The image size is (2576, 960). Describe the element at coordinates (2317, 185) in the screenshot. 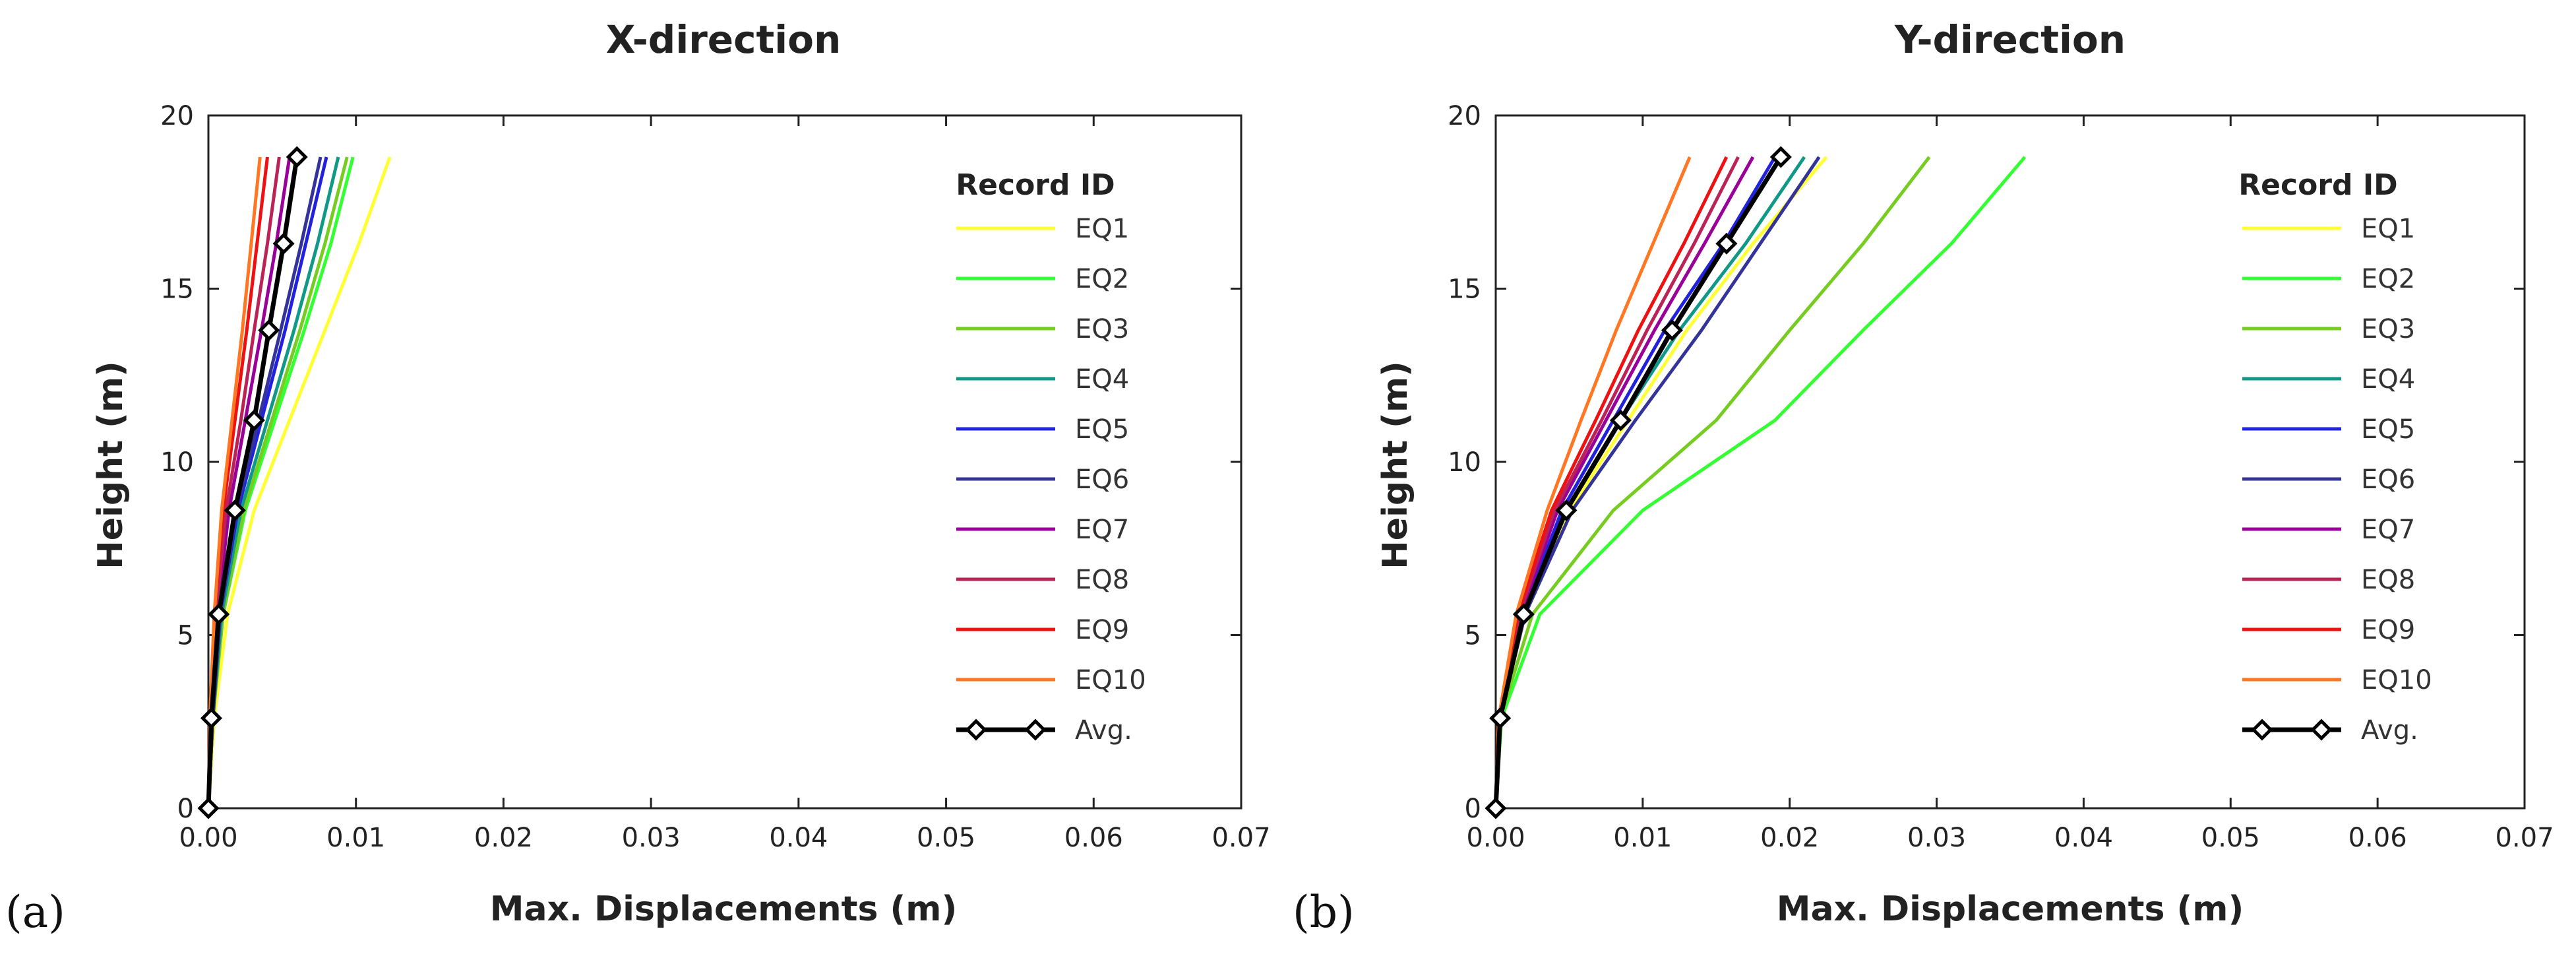

I see `legend-title-b: Record ID` at that location.